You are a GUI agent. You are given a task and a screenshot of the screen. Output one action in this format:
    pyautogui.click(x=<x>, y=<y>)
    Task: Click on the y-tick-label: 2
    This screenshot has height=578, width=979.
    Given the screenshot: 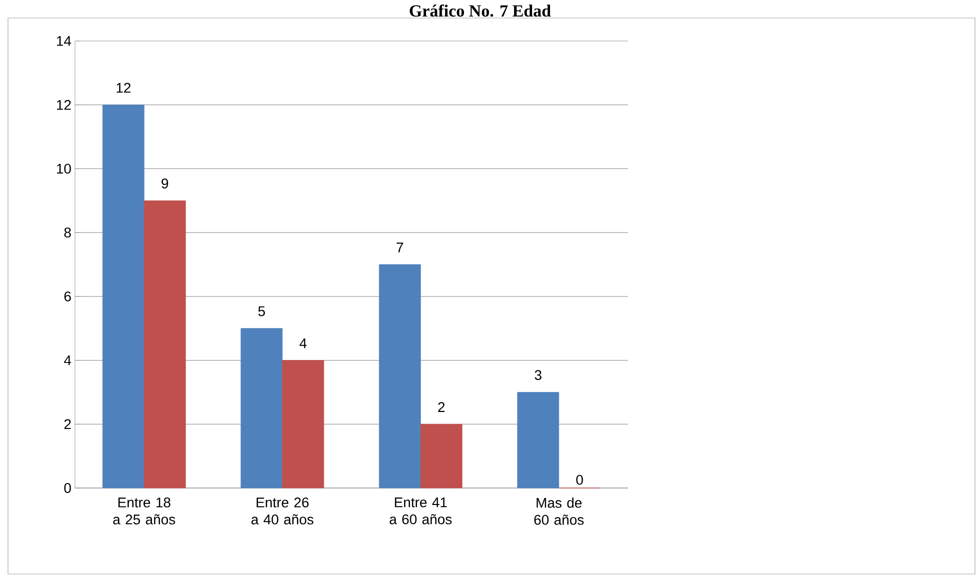 What is the action you would take?
    pyautogui.click(x=67, y=424)
    